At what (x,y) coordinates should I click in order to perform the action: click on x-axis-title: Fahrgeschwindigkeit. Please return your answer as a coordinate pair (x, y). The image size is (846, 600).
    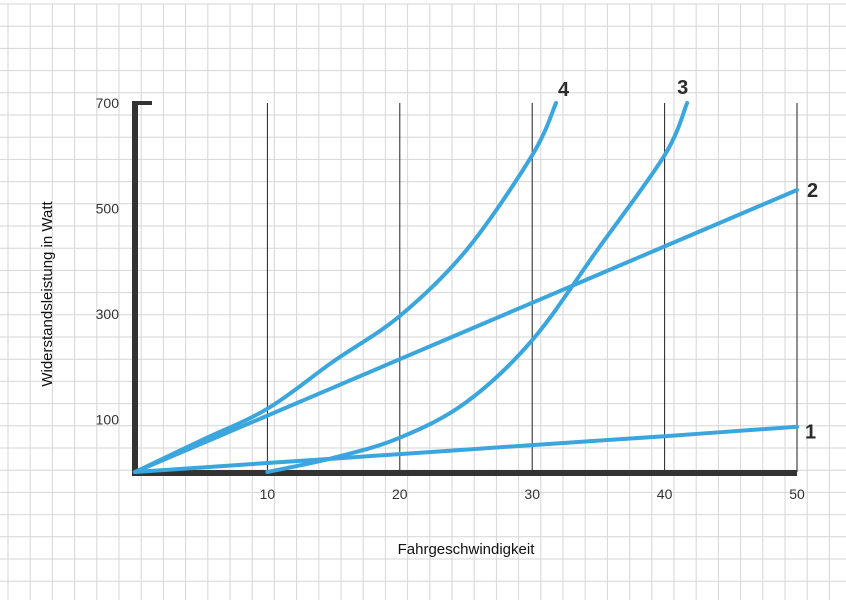
    Looking at the image, I should click on (467, 549).